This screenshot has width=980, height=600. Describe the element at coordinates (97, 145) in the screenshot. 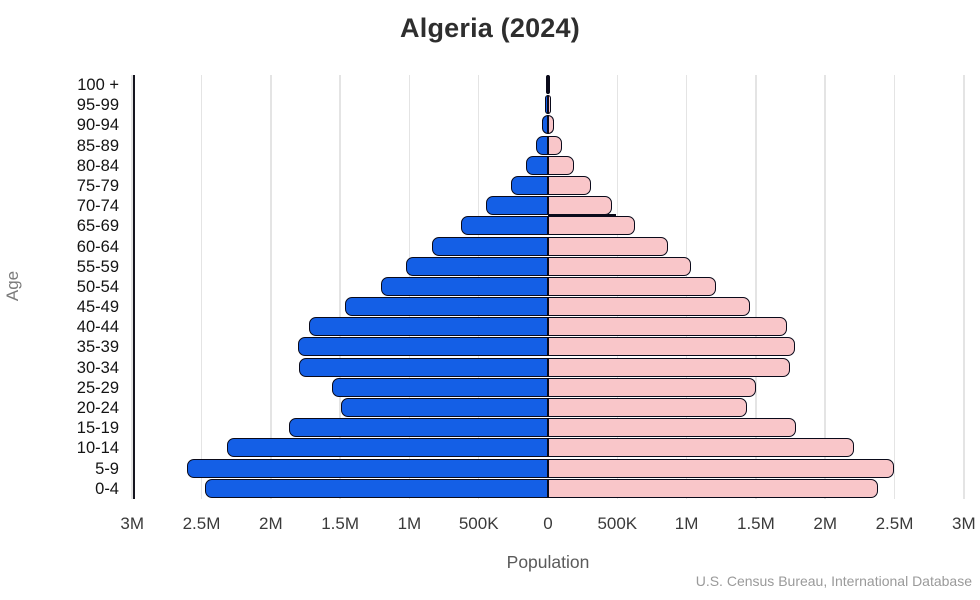

I see `y-tick-label-85-89: 85-89` at that location.